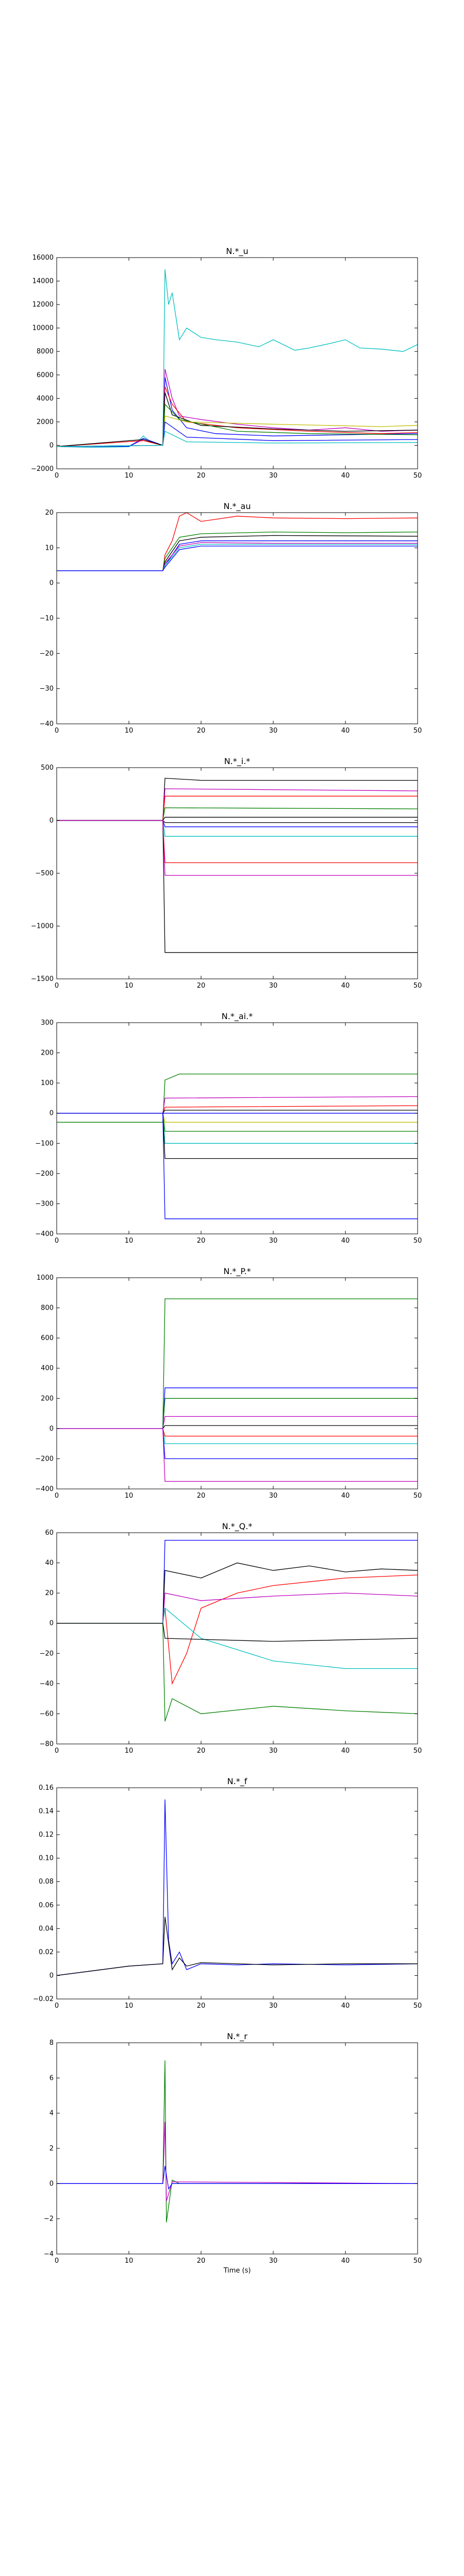 The image size is (464, 2576). Describe the element at coordinates (49, 2254) in the screenshot. I see `y-tick-label: −4` at that location.